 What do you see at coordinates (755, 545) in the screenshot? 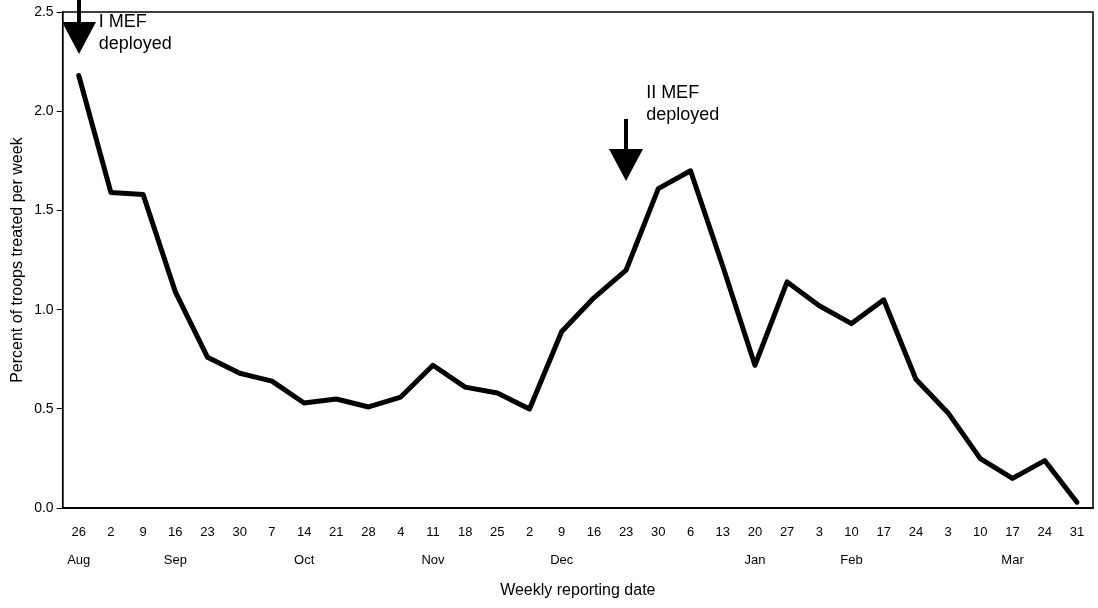
I see `x-tick-label: 20 Jan` at bounding box center [755, 545].